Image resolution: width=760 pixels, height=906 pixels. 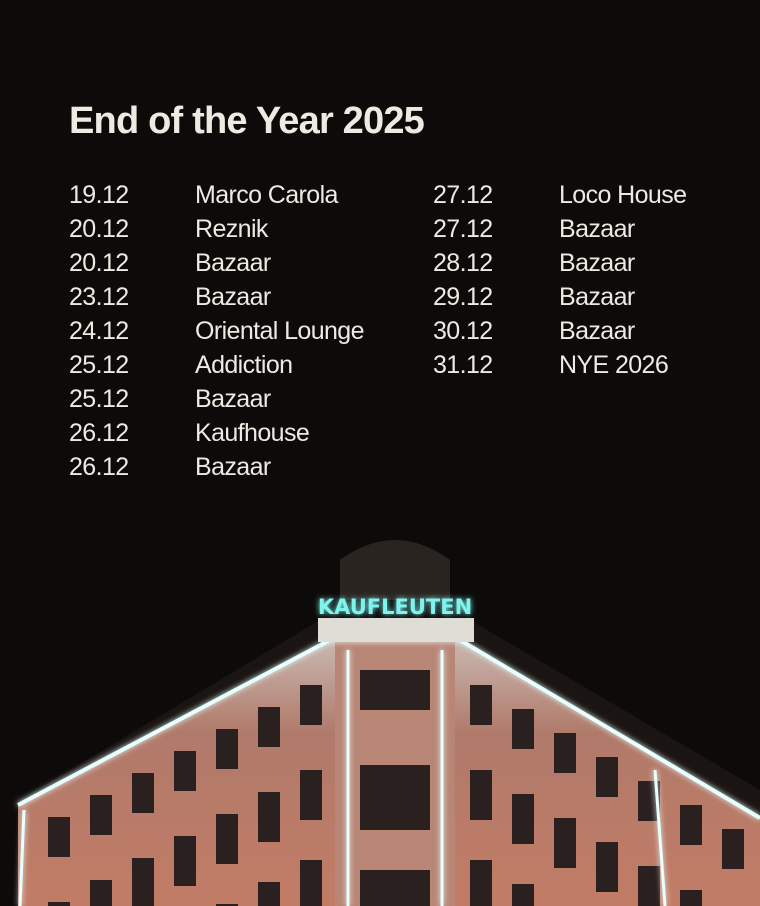 I want to click on poster-title: End of the Year 2025, so click(x=247, y=121).